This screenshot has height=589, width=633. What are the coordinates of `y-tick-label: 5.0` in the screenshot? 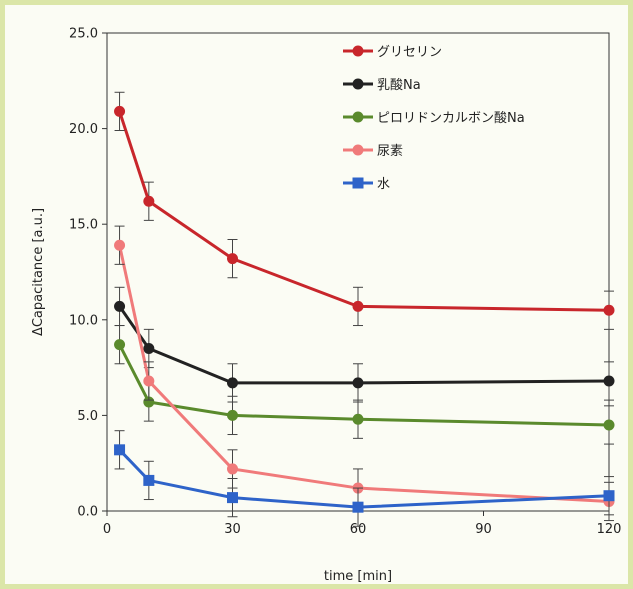 It's located at (87, 416).